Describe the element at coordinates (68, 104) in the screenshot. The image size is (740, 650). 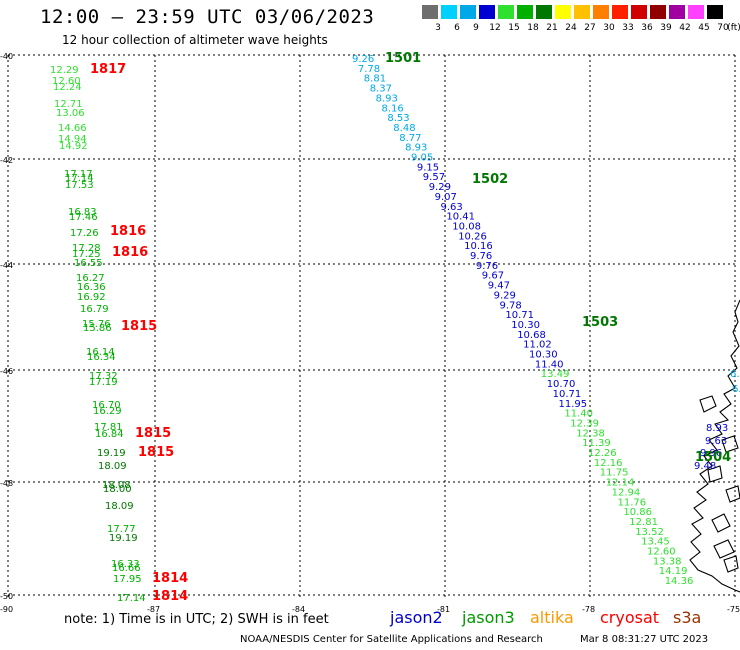
I see `wave-height-value: 12.71` at that location.